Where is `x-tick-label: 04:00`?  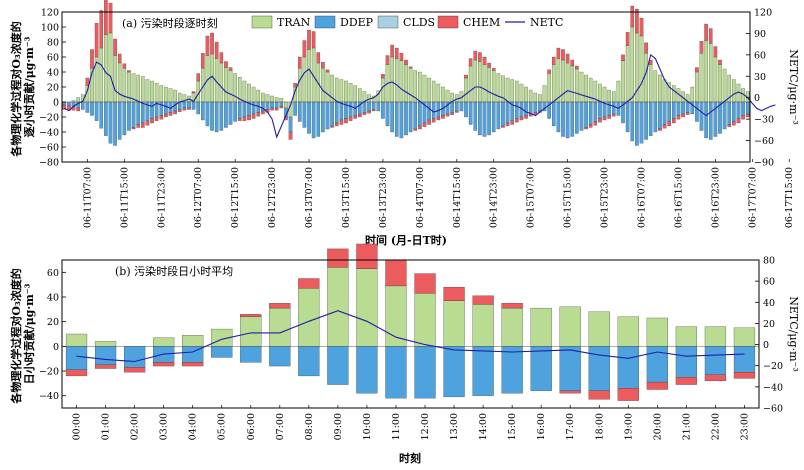
x-tick-label: 04:00 is located at coordinates (193, 426).